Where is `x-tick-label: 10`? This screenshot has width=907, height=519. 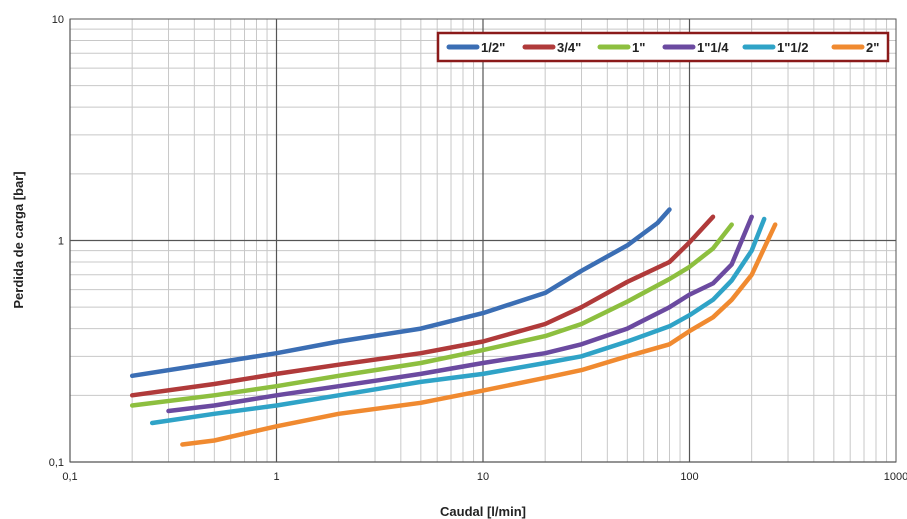
x-tick-label: 10 is located at coordinates (483, 477).